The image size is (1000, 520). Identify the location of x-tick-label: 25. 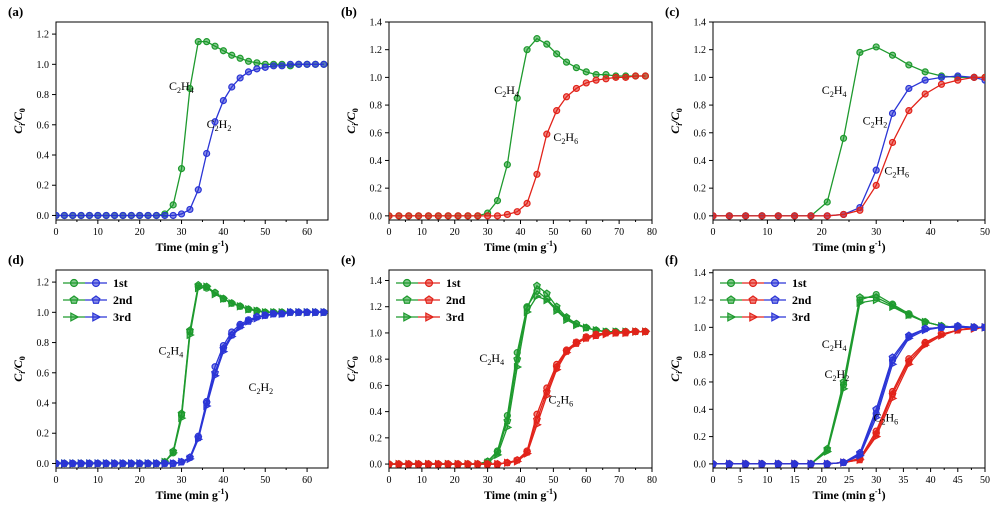
(849, 480).